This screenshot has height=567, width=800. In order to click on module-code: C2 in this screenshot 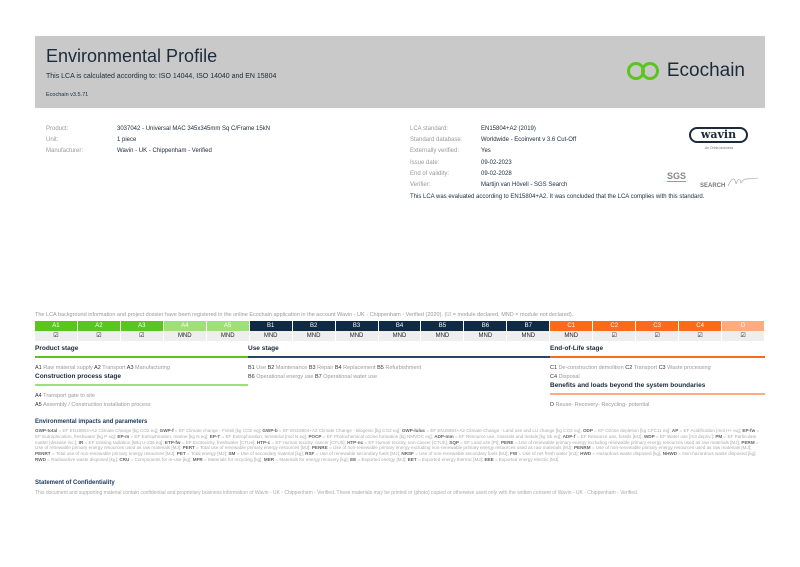, I will do `click(629, 368)`.